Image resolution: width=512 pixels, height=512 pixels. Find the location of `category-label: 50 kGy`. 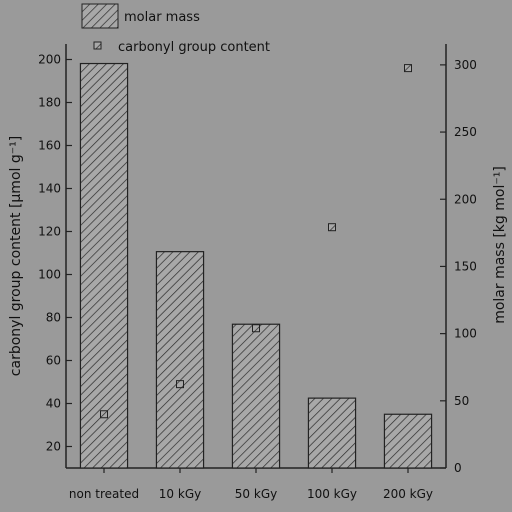

category-label: 50 kGy is located at coordinates (256, 494).